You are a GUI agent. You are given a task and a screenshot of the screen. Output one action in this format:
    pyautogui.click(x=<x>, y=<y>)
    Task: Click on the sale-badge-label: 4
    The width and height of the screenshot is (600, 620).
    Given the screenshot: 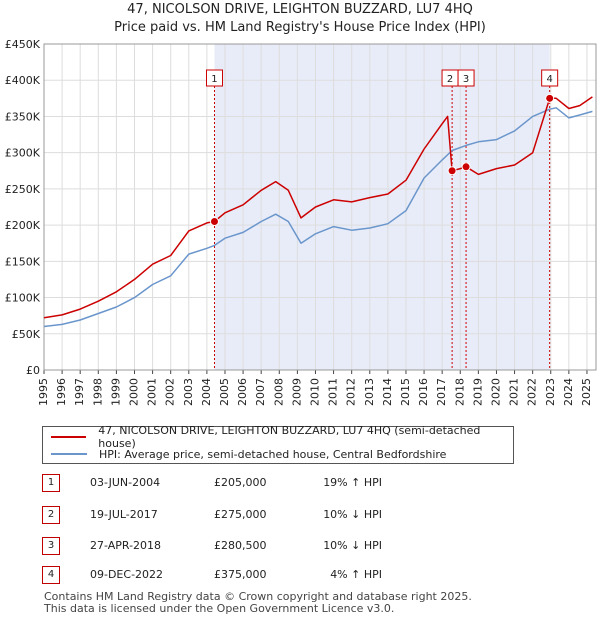 What is the action you would take?
    pyautogui.click(x=549, y=79)
    